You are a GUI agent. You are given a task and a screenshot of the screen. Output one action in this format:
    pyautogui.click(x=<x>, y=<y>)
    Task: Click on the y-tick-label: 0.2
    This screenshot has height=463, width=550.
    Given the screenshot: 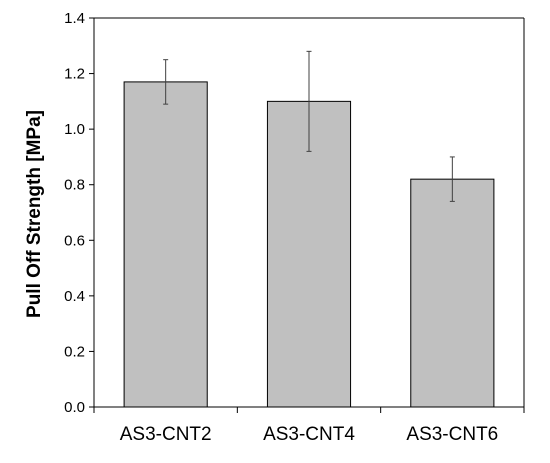 What is the action you would take?
    pyautogui.click(x=74, y=351)
    